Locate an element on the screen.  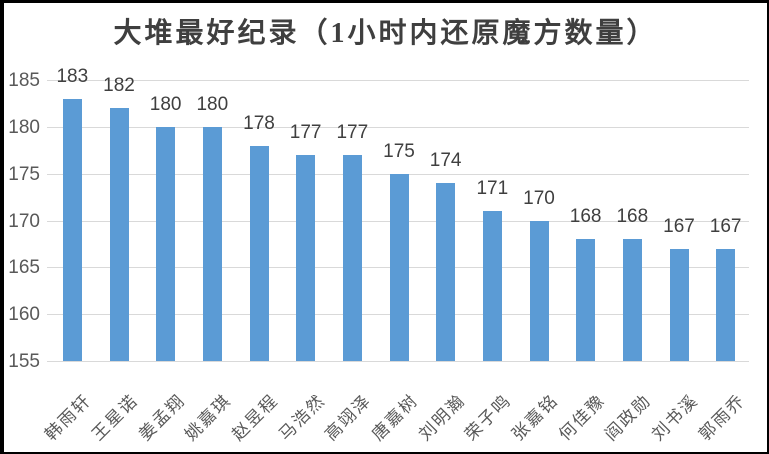
category-label: 何佳豫 is located at coordinates (581, 417).